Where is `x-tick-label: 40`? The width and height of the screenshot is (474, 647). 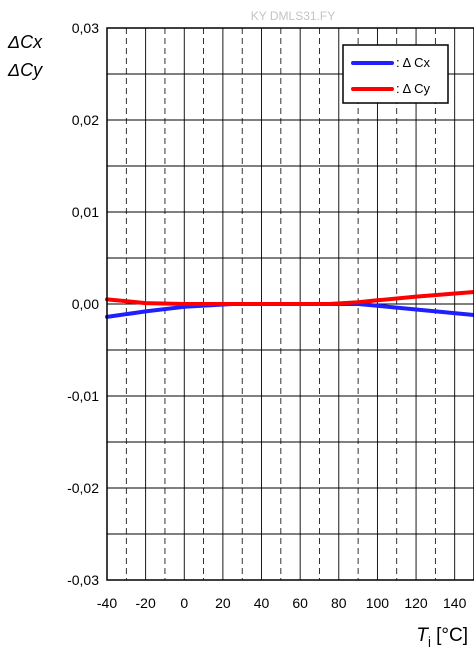
x-tick-label: 40 is located at coordinates (262, 603).